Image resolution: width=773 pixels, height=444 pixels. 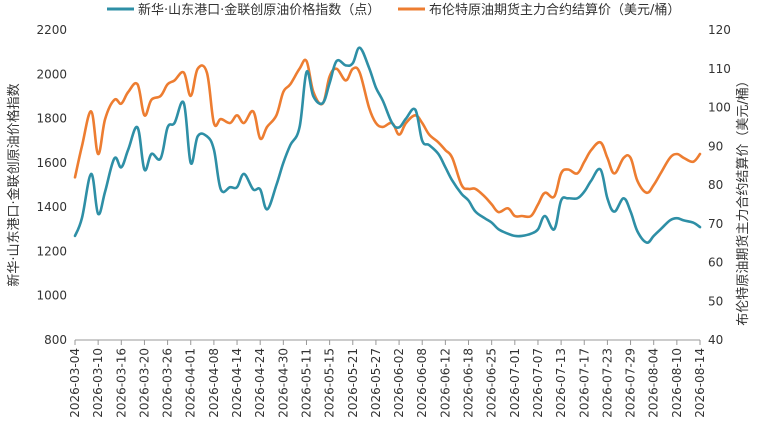 I want to click on x-tick-label: 2026-04-01, so click(x=191, y=383).